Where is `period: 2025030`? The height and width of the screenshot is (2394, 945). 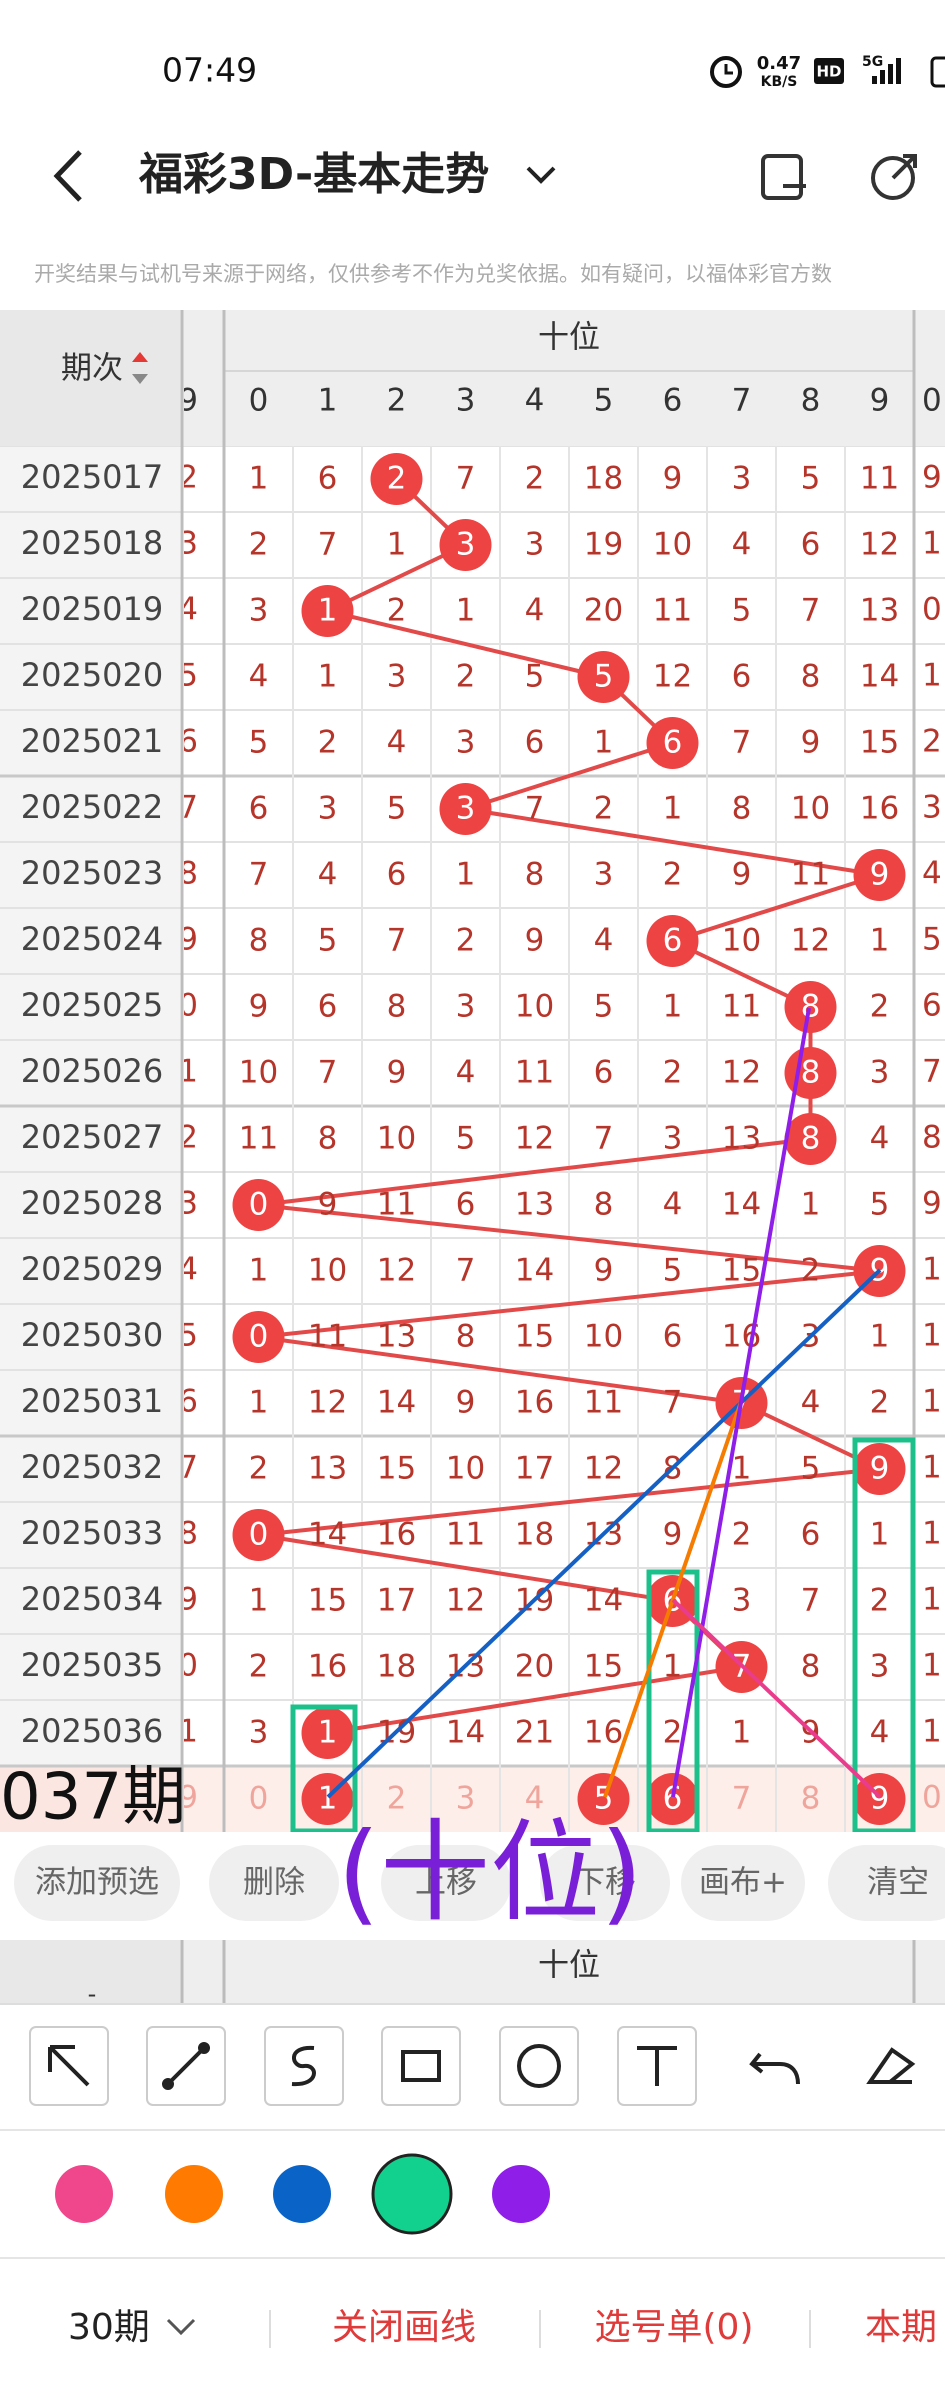 period: 2025030 is located at coordinates (92, 1335).